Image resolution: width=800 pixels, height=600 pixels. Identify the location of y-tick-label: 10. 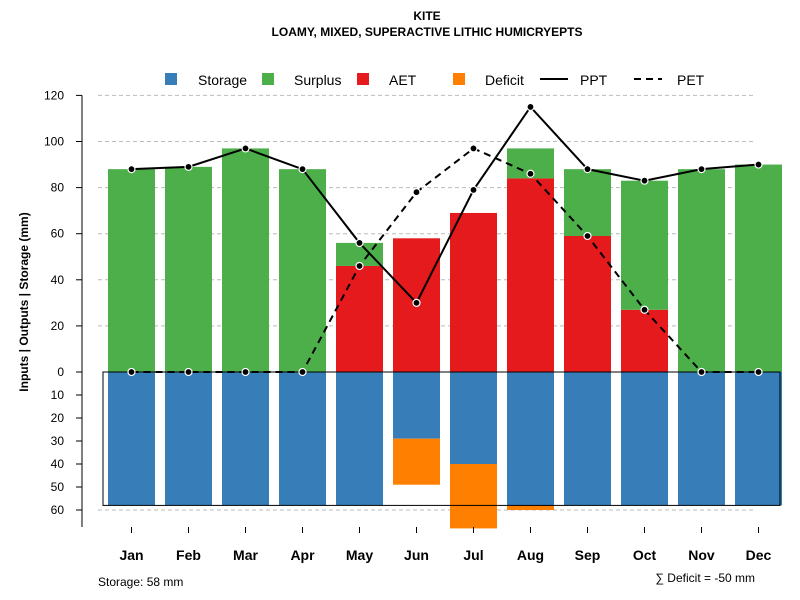
(58, 395).